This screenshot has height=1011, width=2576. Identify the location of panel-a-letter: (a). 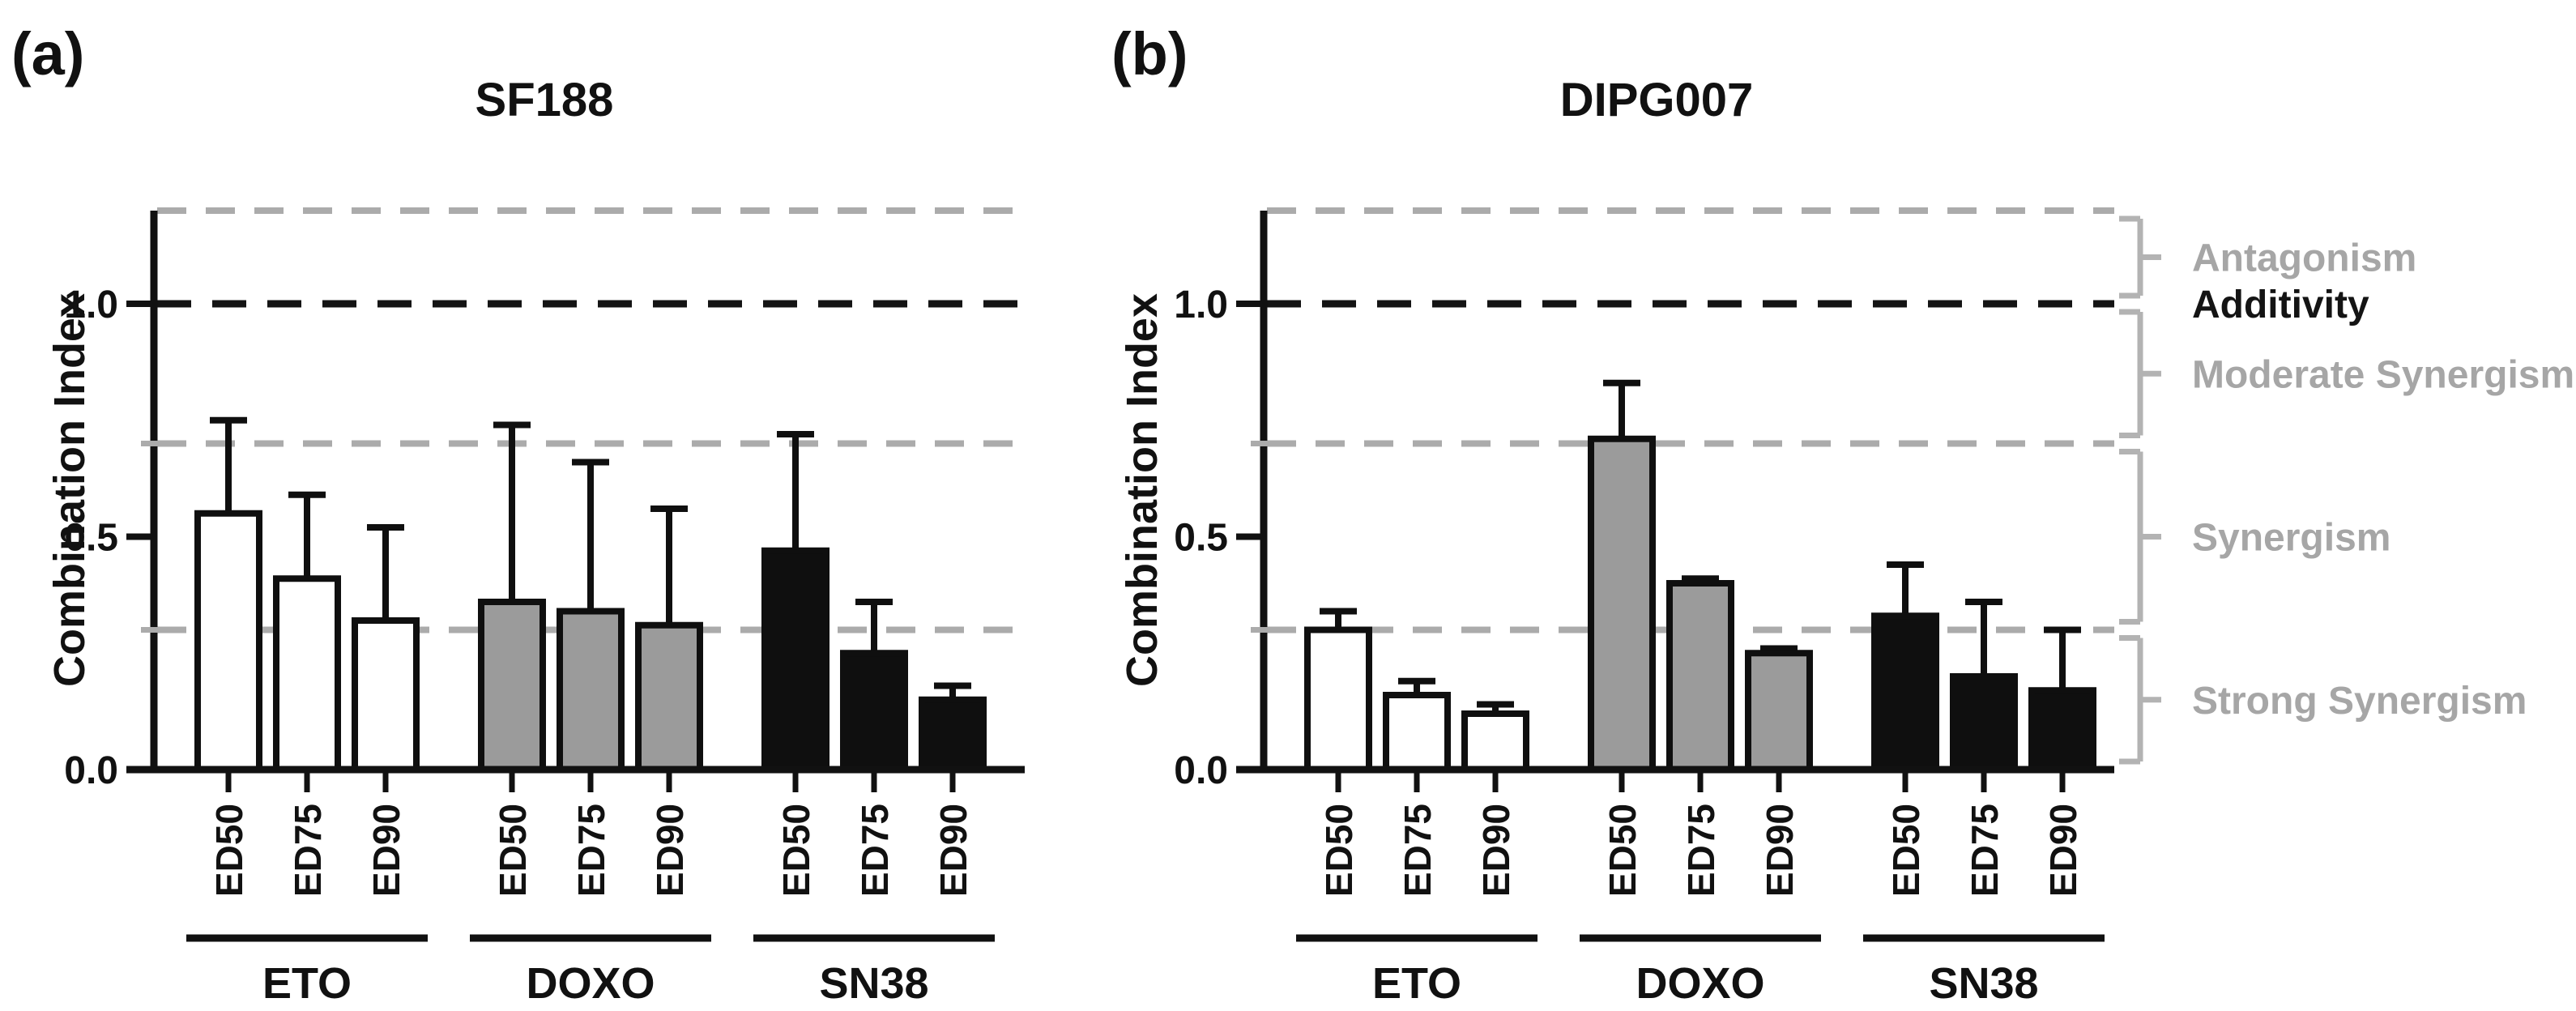
(48, 54).